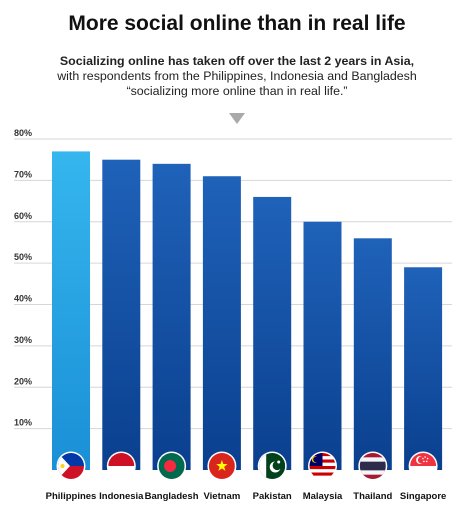 The image size is (474, 526). Describe the element at coordinates (71, 496) in the screenshot. I see `x-tick-label: Philippines` at that location.